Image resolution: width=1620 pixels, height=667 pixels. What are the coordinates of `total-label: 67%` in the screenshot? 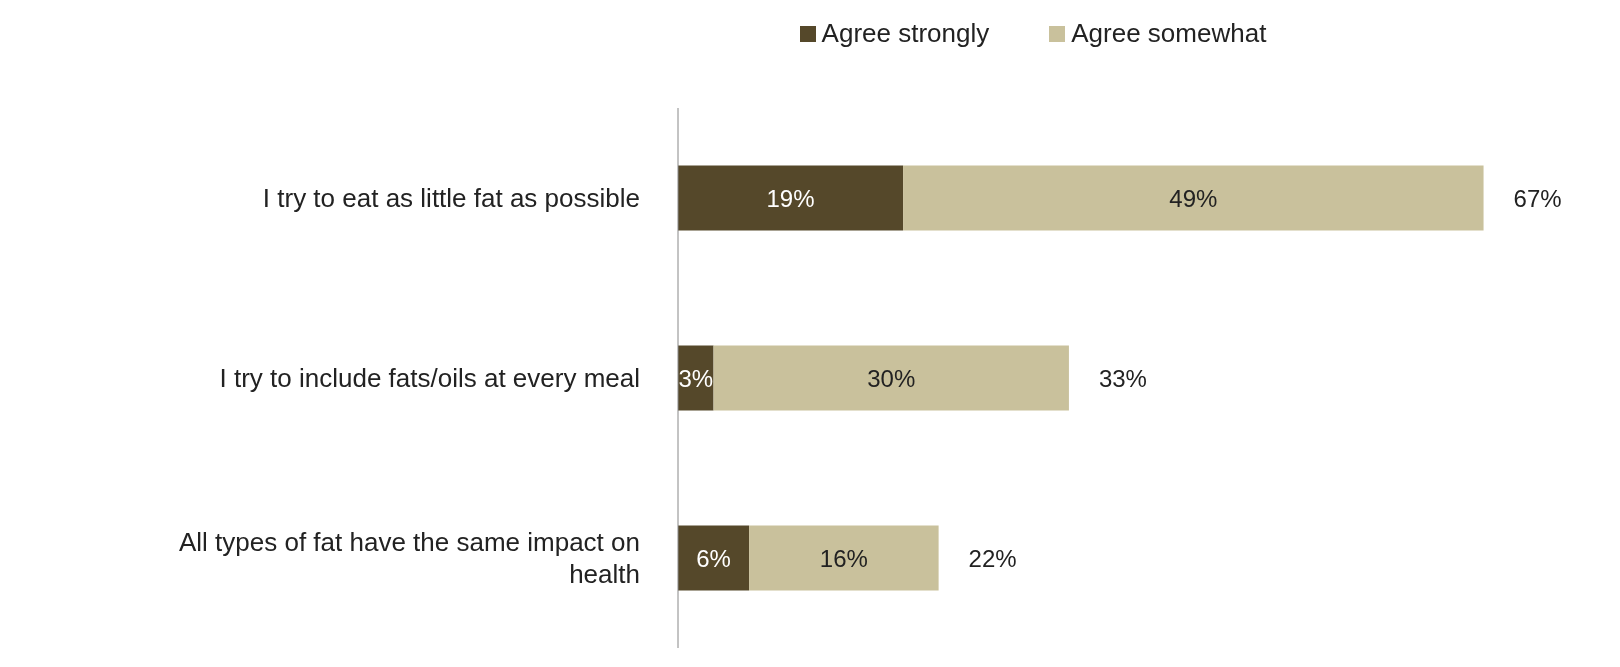 It's located at (1537, 198).